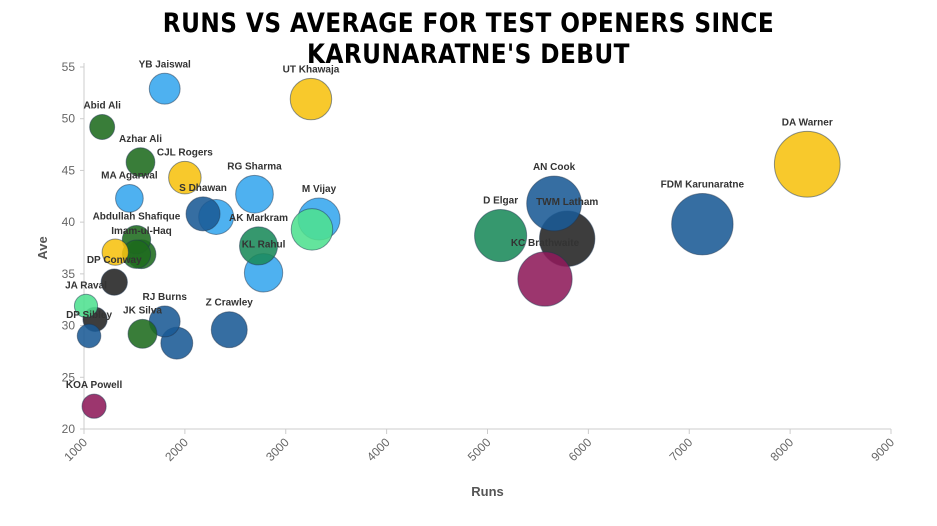 The image size is (937, 526). I want to click on x-tick-label: 6000, so click(580, 449).